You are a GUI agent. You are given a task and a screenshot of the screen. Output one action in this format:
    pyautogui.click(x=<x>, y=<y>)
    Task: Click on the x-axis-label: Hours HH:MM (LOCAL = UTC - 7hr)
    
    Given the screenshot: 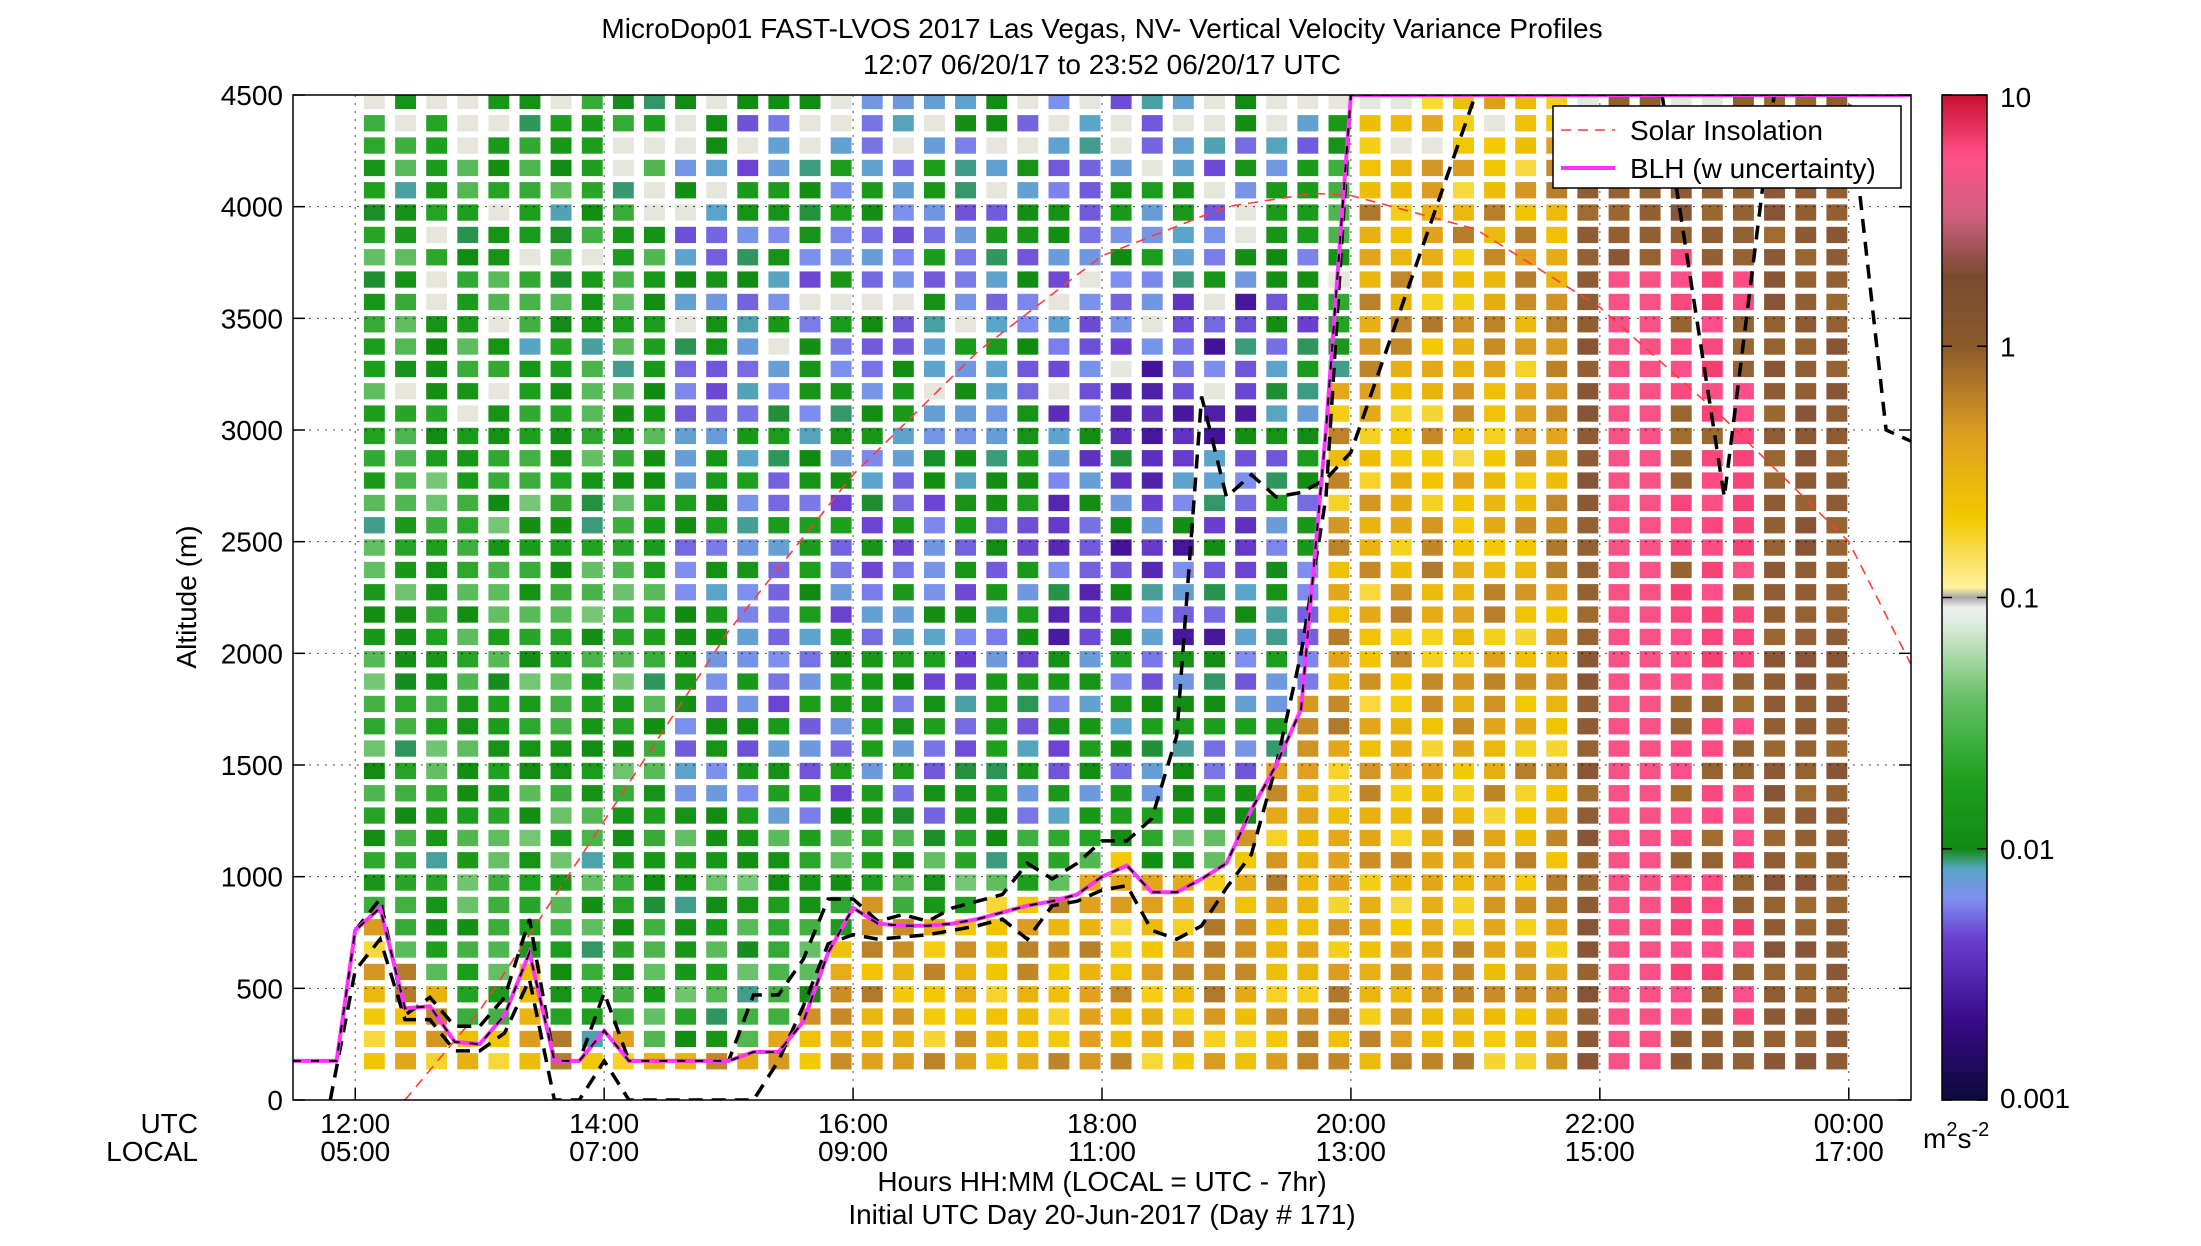 What is the action you would take?
    pyautogui.click(x=1101, y=1181)
    